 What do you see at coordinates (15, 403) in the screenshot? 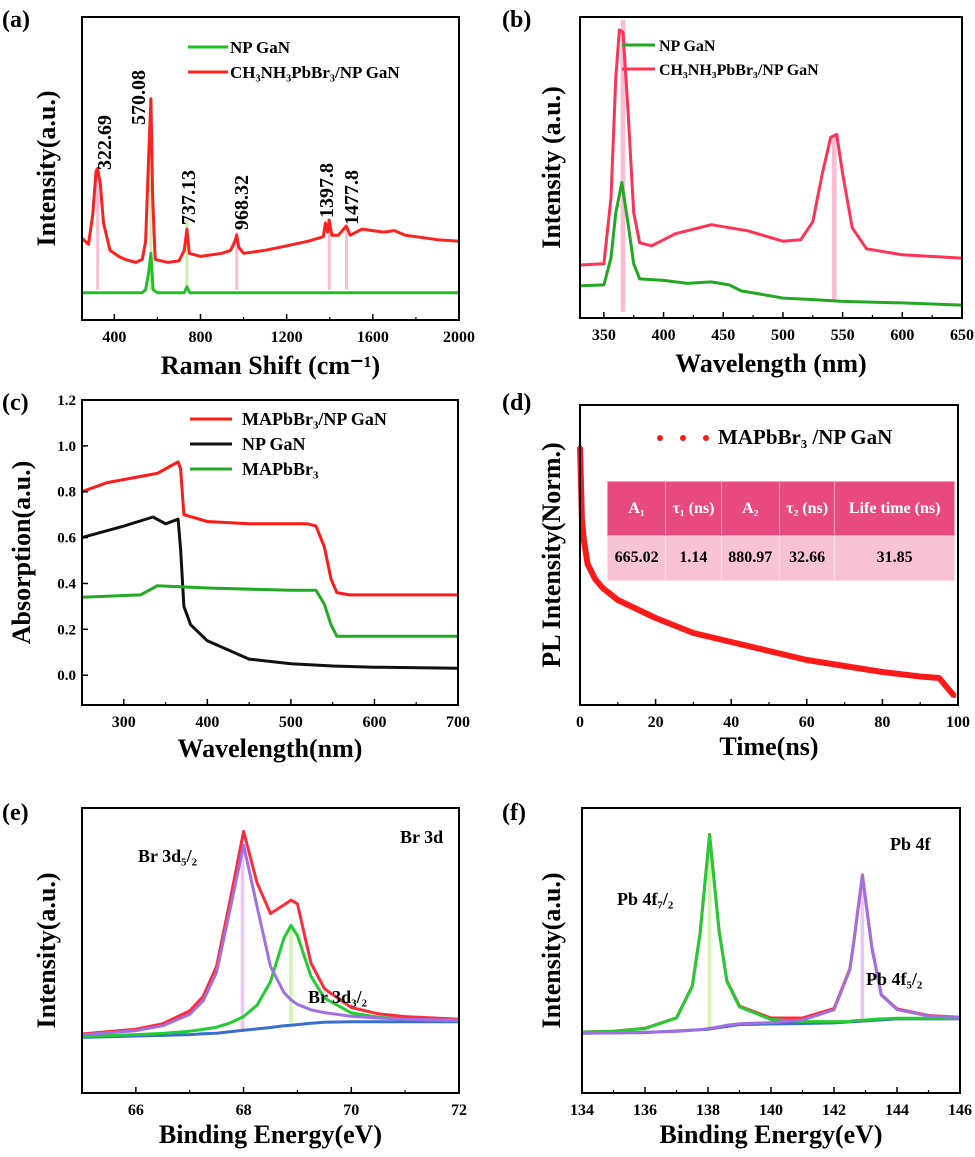
I see `panel-label: (c)` at bounding box center [15, 403].